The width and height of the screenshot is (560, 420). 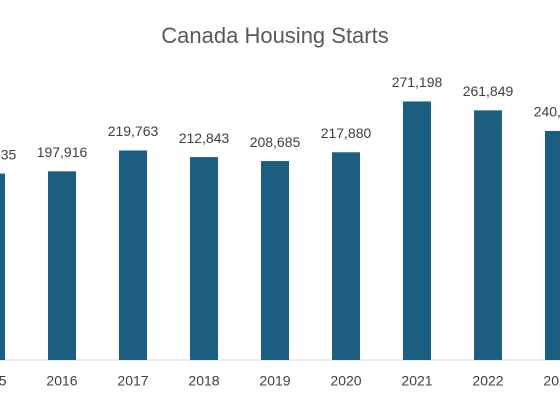 What do you see at coordinates (3, 381) in the screenshot?
I see `x-tick-label: 2015` at bounding box center [3, 381].